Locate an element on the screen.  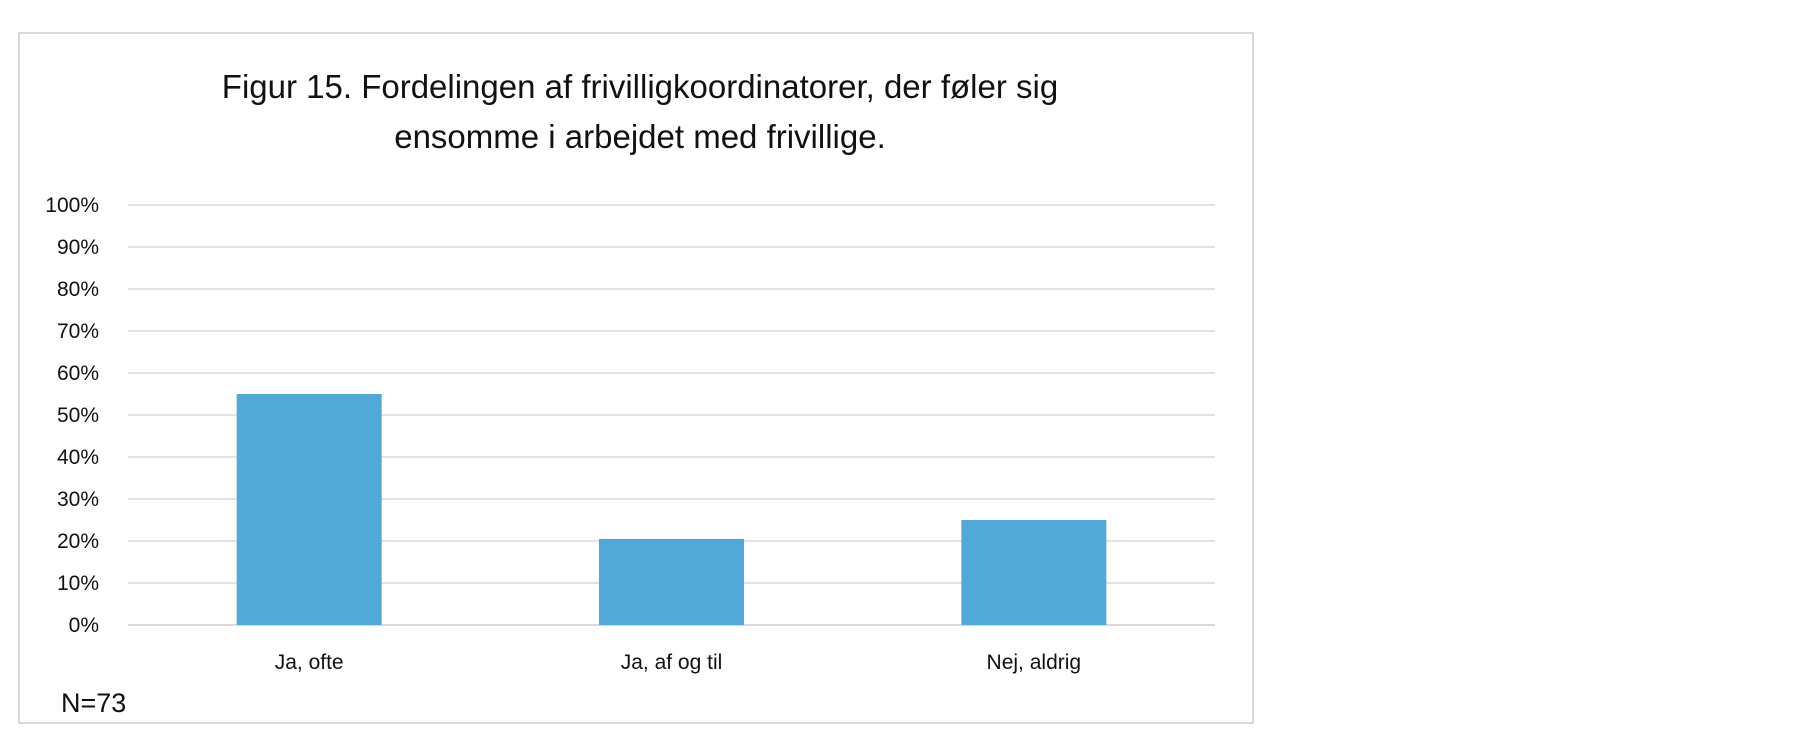
y-tick-label: 90% is located at coordinates (78, 247).